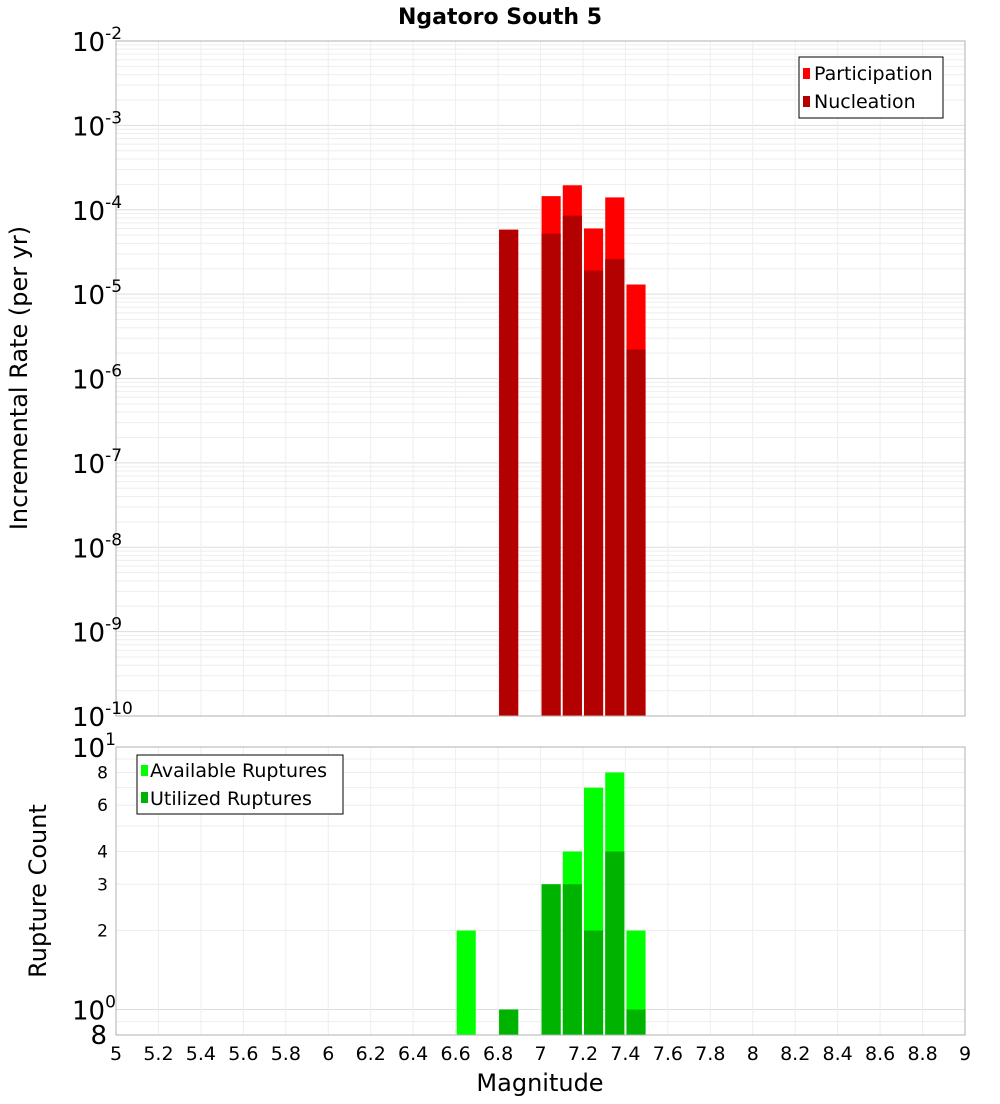  I want to click on x-tick-label: 7.2, so click(583, 1054).